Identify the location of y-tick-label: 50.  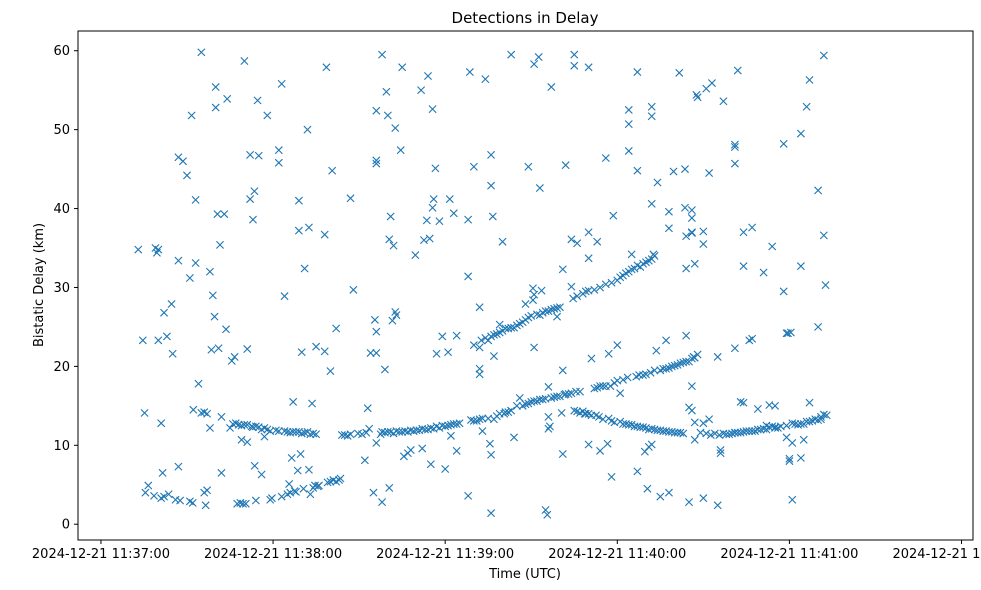
(61, 130).